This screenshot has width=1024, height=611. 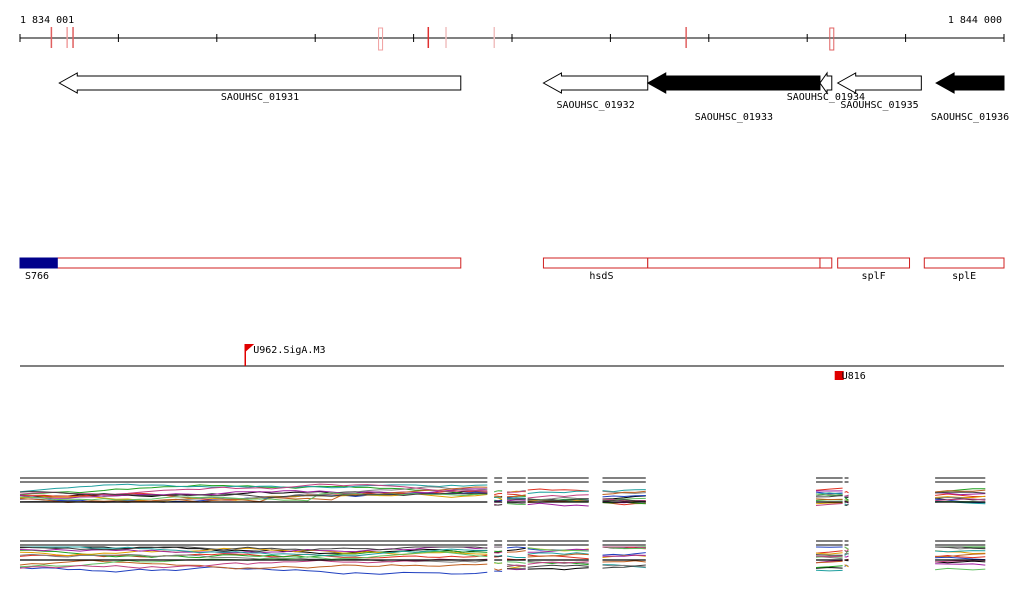 I want to click on gene-label: SAOUHSC_01936, so click(x=970, y=117).